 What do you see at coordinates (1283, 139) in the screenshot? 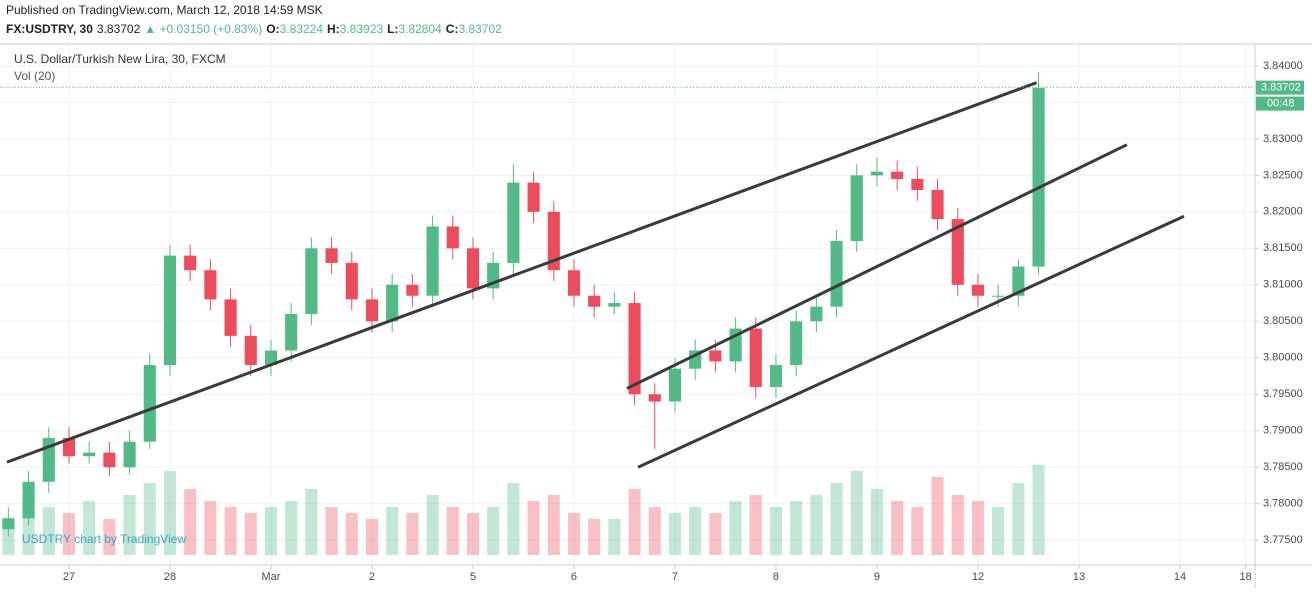
I see `y-tick-label: 3.83000` at bounding box center [1283, 139].